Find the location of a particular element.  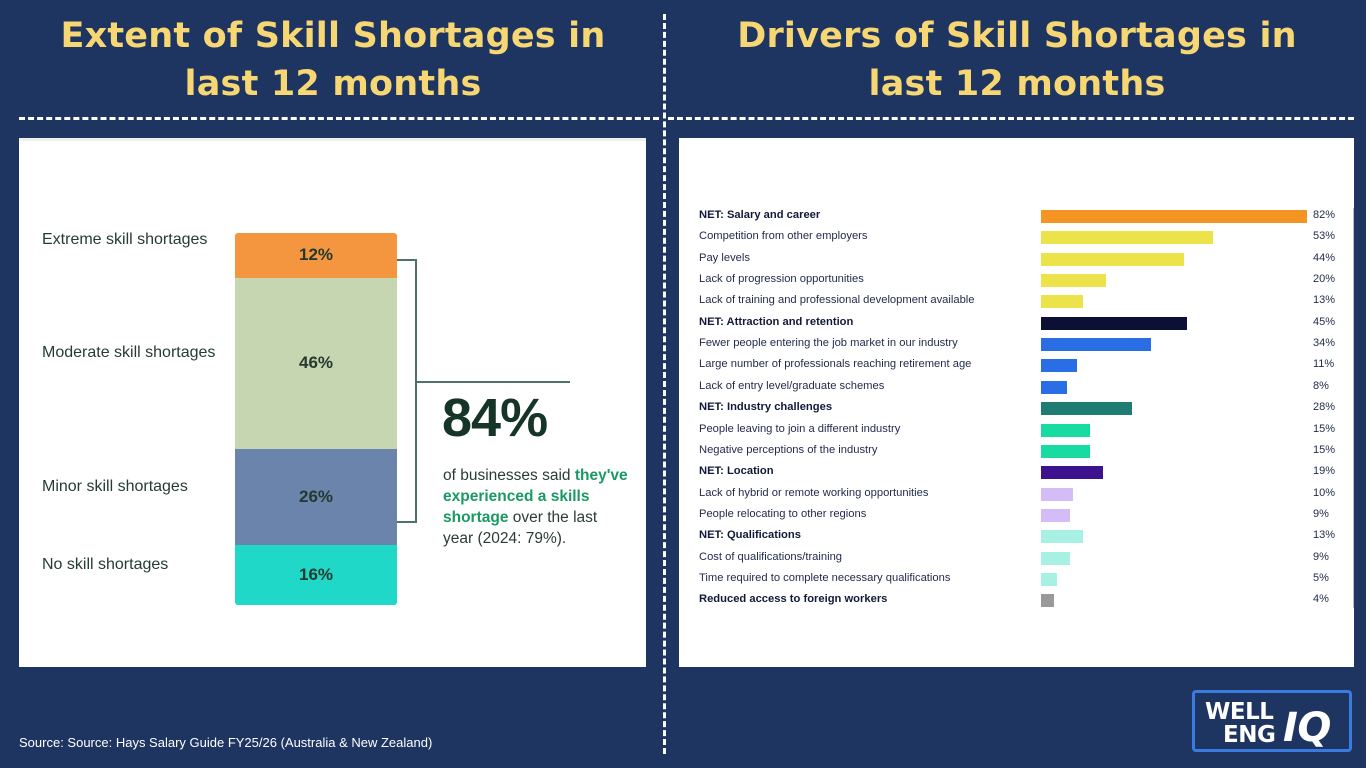

driver-value: 53% is located at coordinates (1324, 236).